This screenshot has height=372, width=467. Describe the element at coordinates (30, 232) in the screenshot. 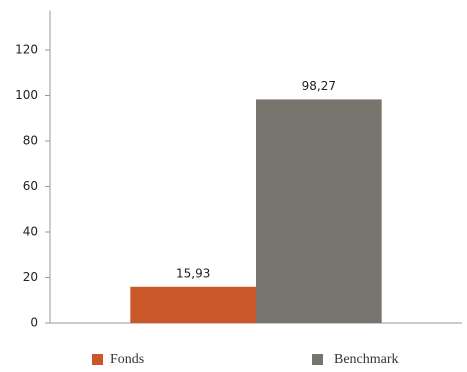

I see `y-tick-label: 40` at that location.